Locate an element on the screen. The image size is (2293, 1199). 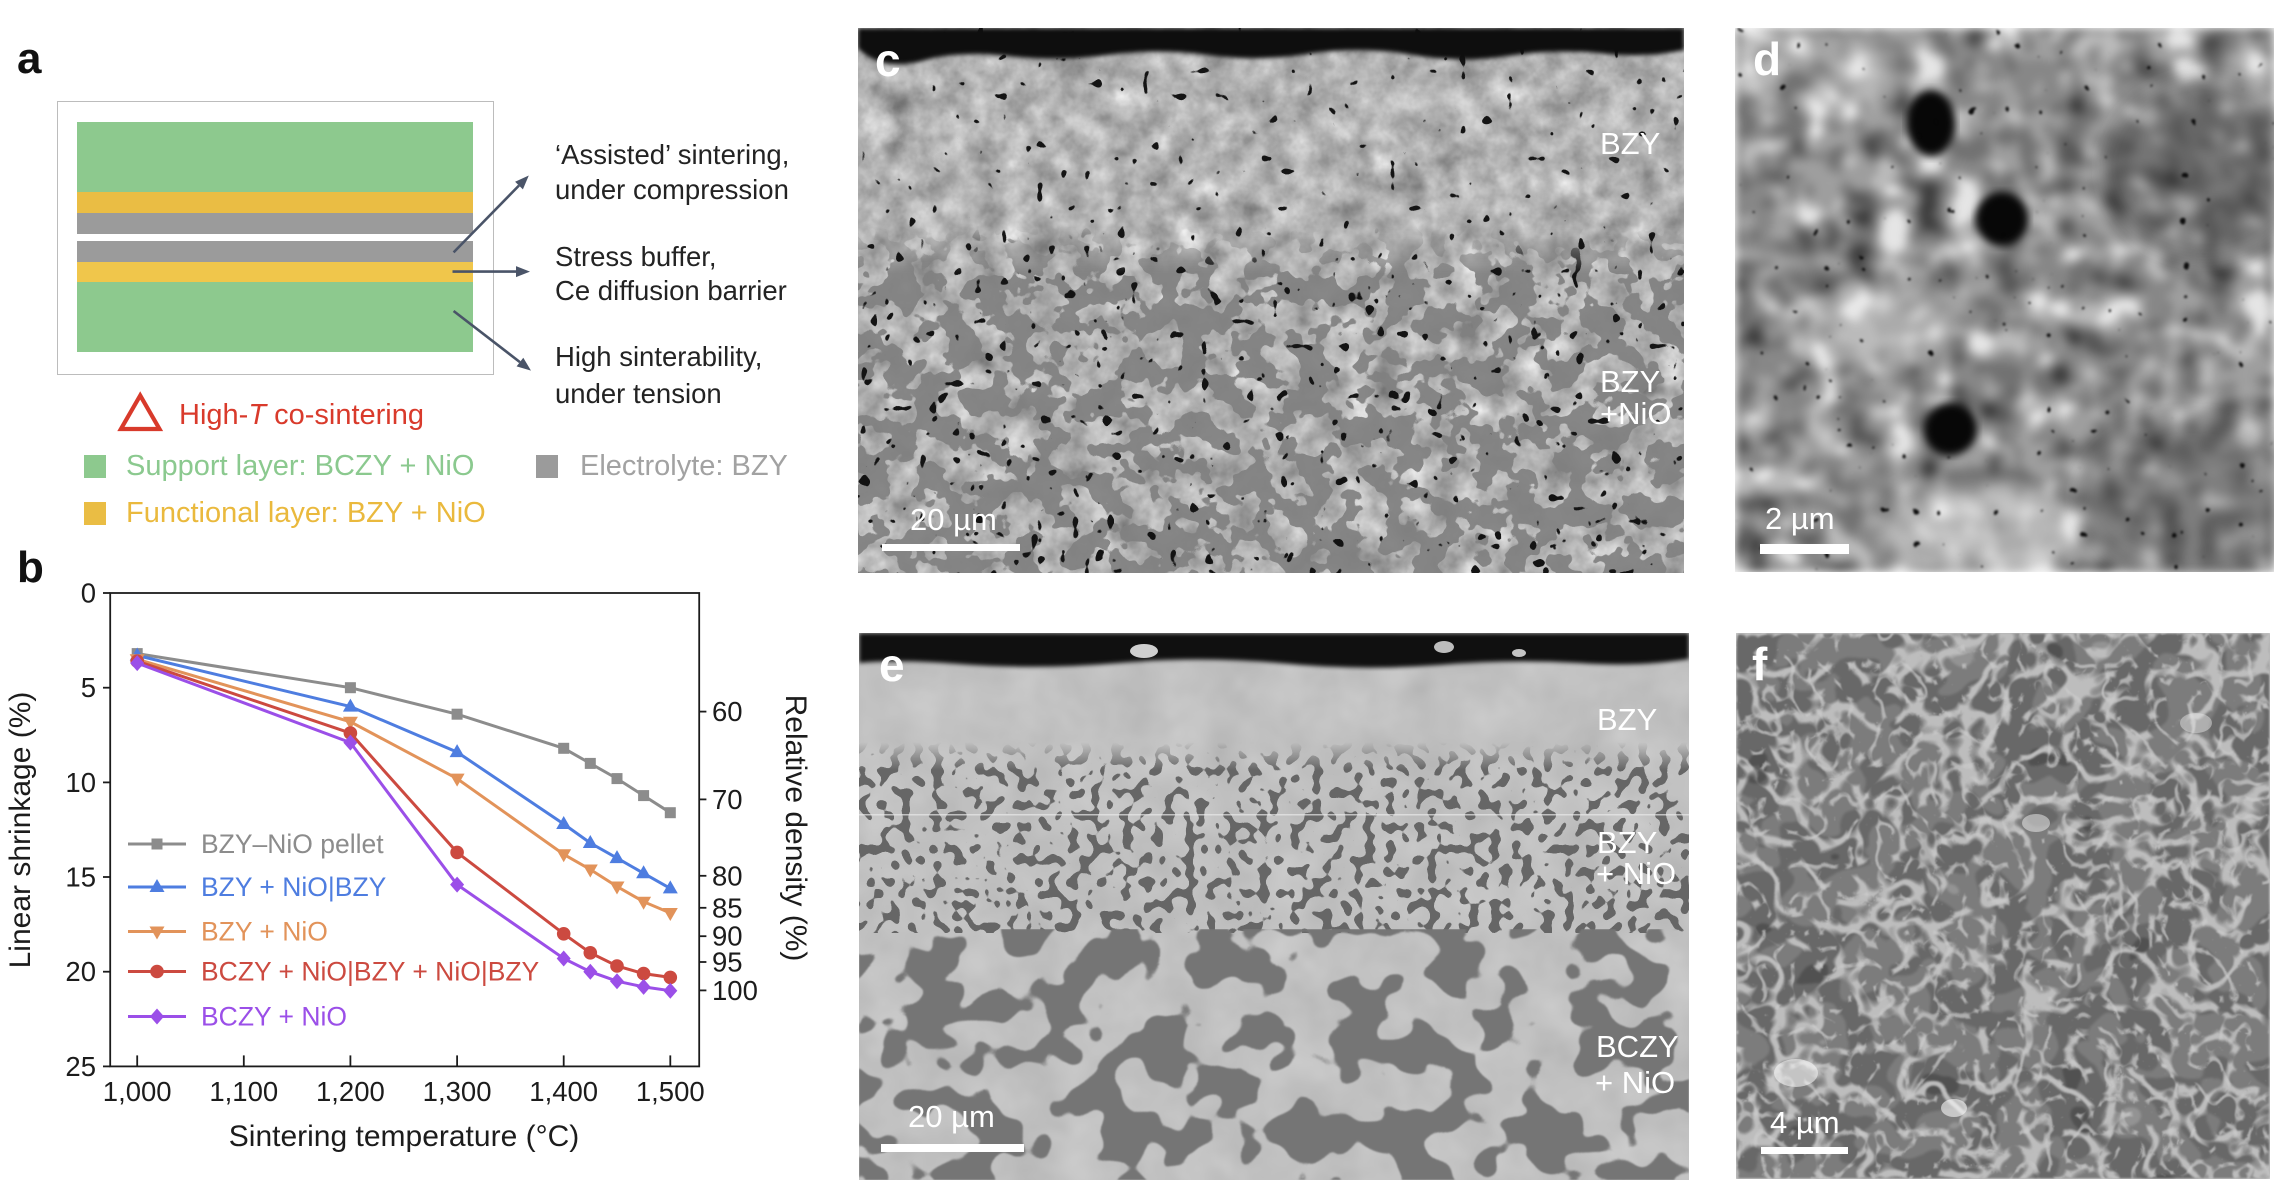
svg-text: 100 is located at coordinates (735, 990).